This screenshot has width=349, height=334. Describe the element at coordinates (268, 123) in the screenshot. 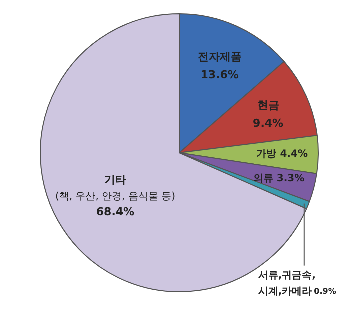

I see `data-label: 9.4%` at that location.